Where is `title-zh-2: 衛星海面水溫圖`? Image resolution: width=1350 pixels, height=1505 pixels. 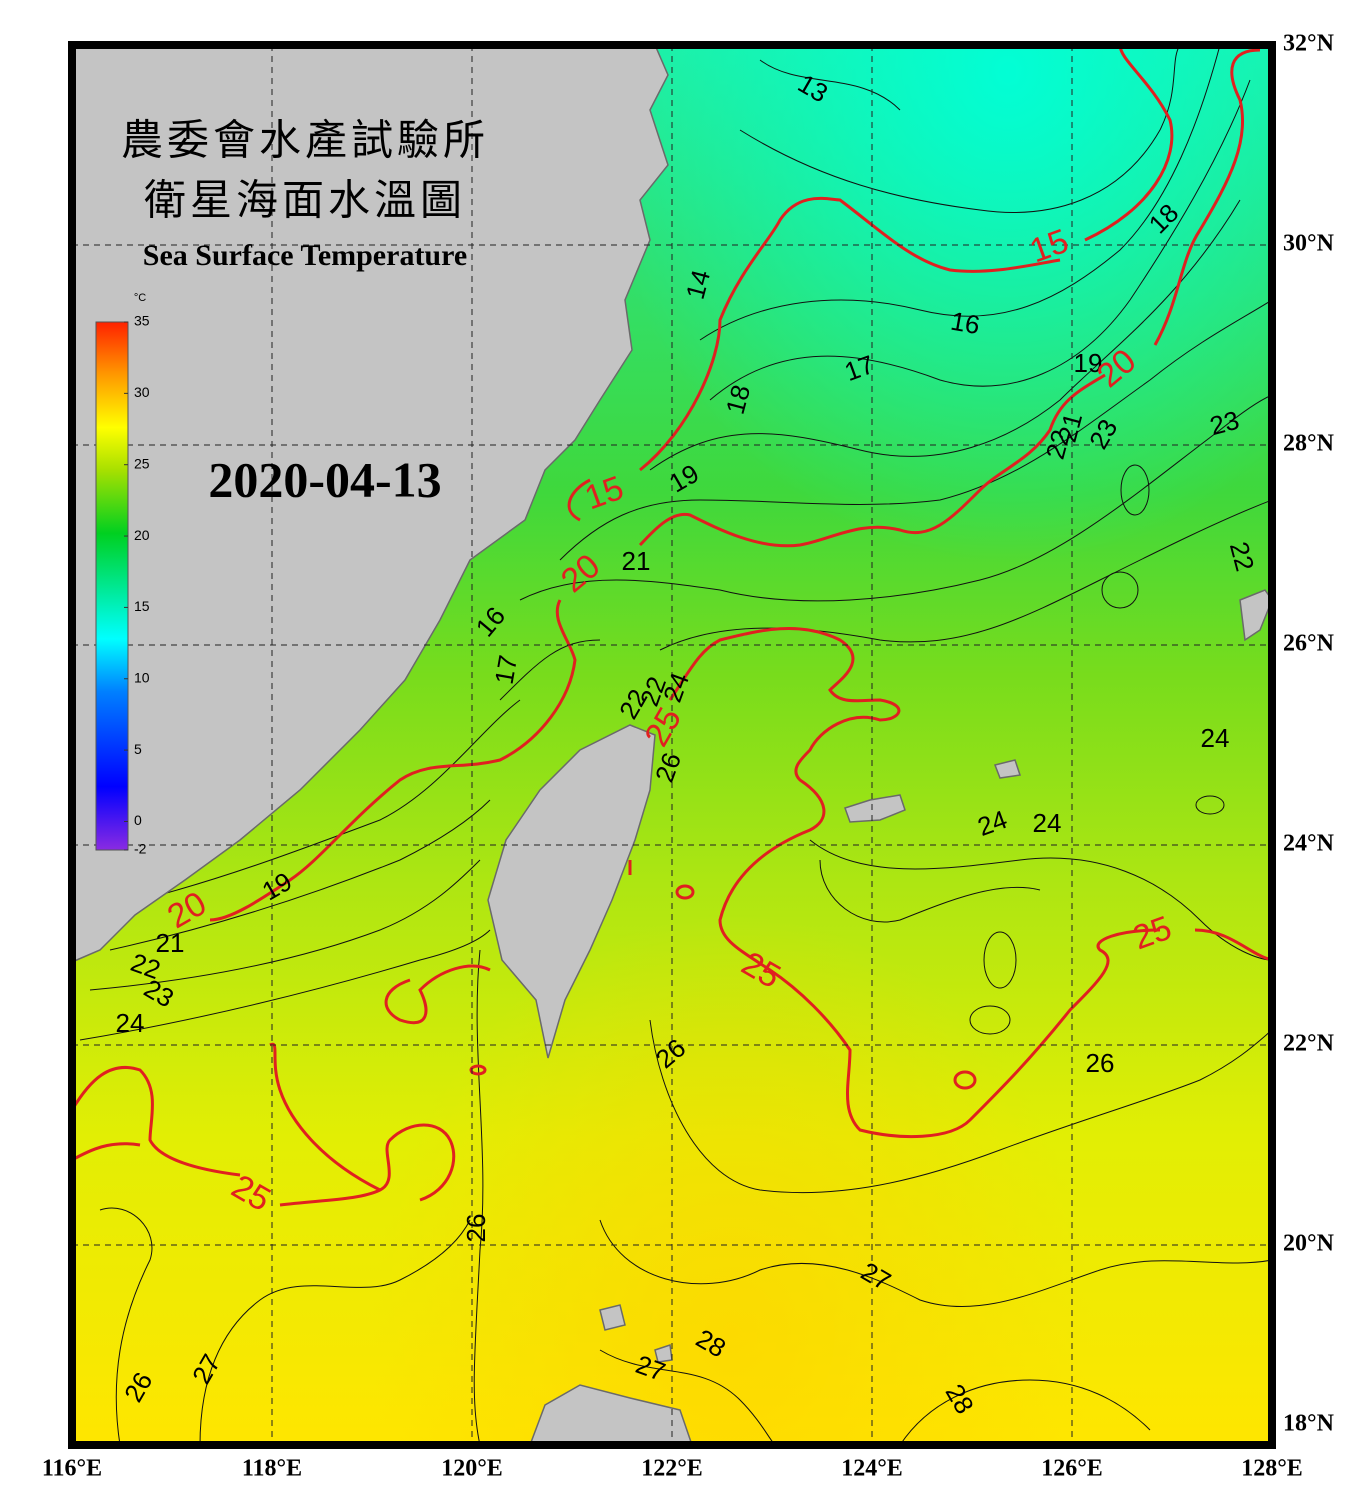
title-zh-2: 衛星海面水溫圖 is located at coordinates (305, 202).